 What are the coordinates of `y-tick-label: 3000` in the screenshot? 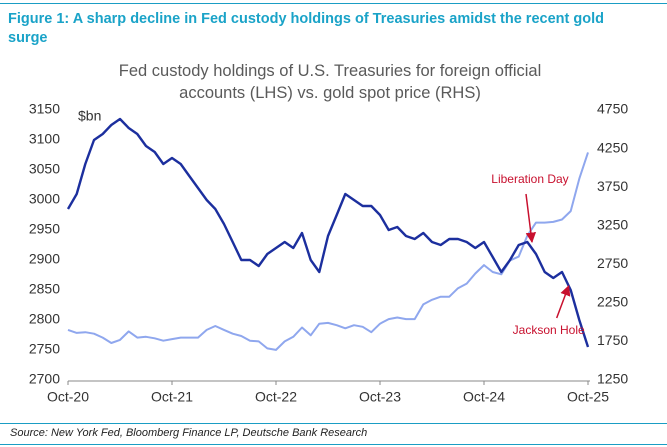 It's located at (44, 199).